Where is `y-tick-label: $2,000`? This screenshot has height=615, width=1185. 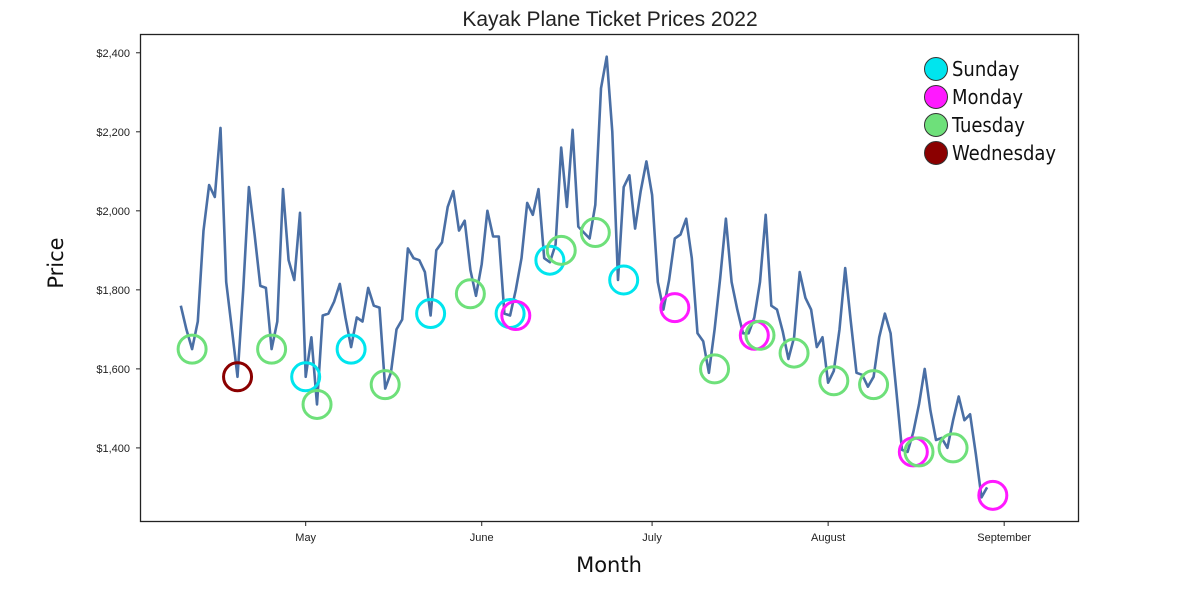
y-tick-label: $2,000 is located at coordinates (113, 212).